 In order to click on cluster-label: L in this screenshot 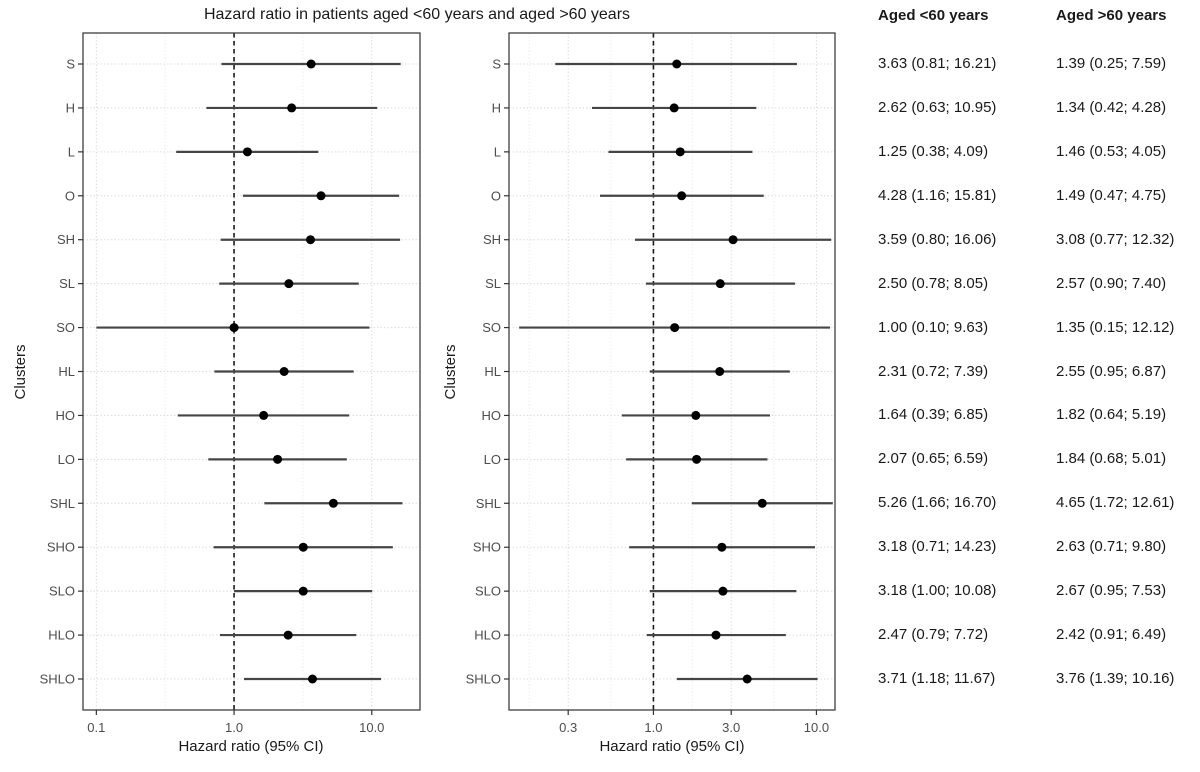, I will do `click(497, 151)`.